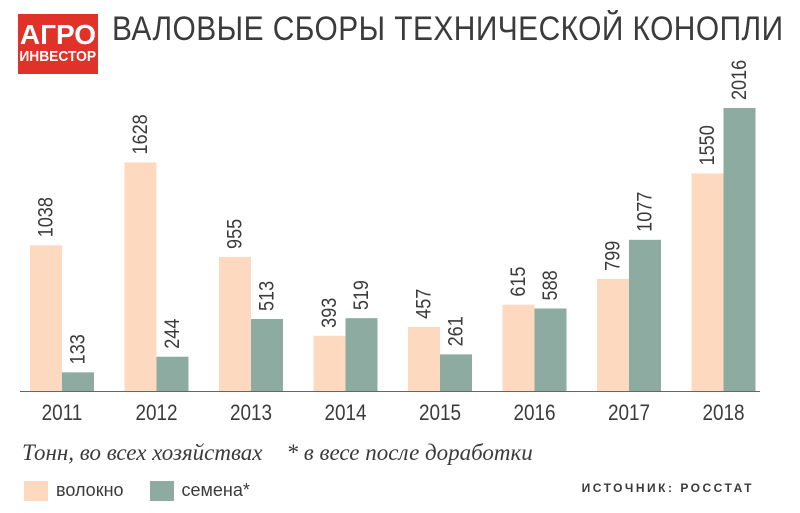  What do you see at coordinates (58, 56) in the screenshot?
I see `logo-line-2: ИНВЕСТОР` at bounding box center [58, 56].